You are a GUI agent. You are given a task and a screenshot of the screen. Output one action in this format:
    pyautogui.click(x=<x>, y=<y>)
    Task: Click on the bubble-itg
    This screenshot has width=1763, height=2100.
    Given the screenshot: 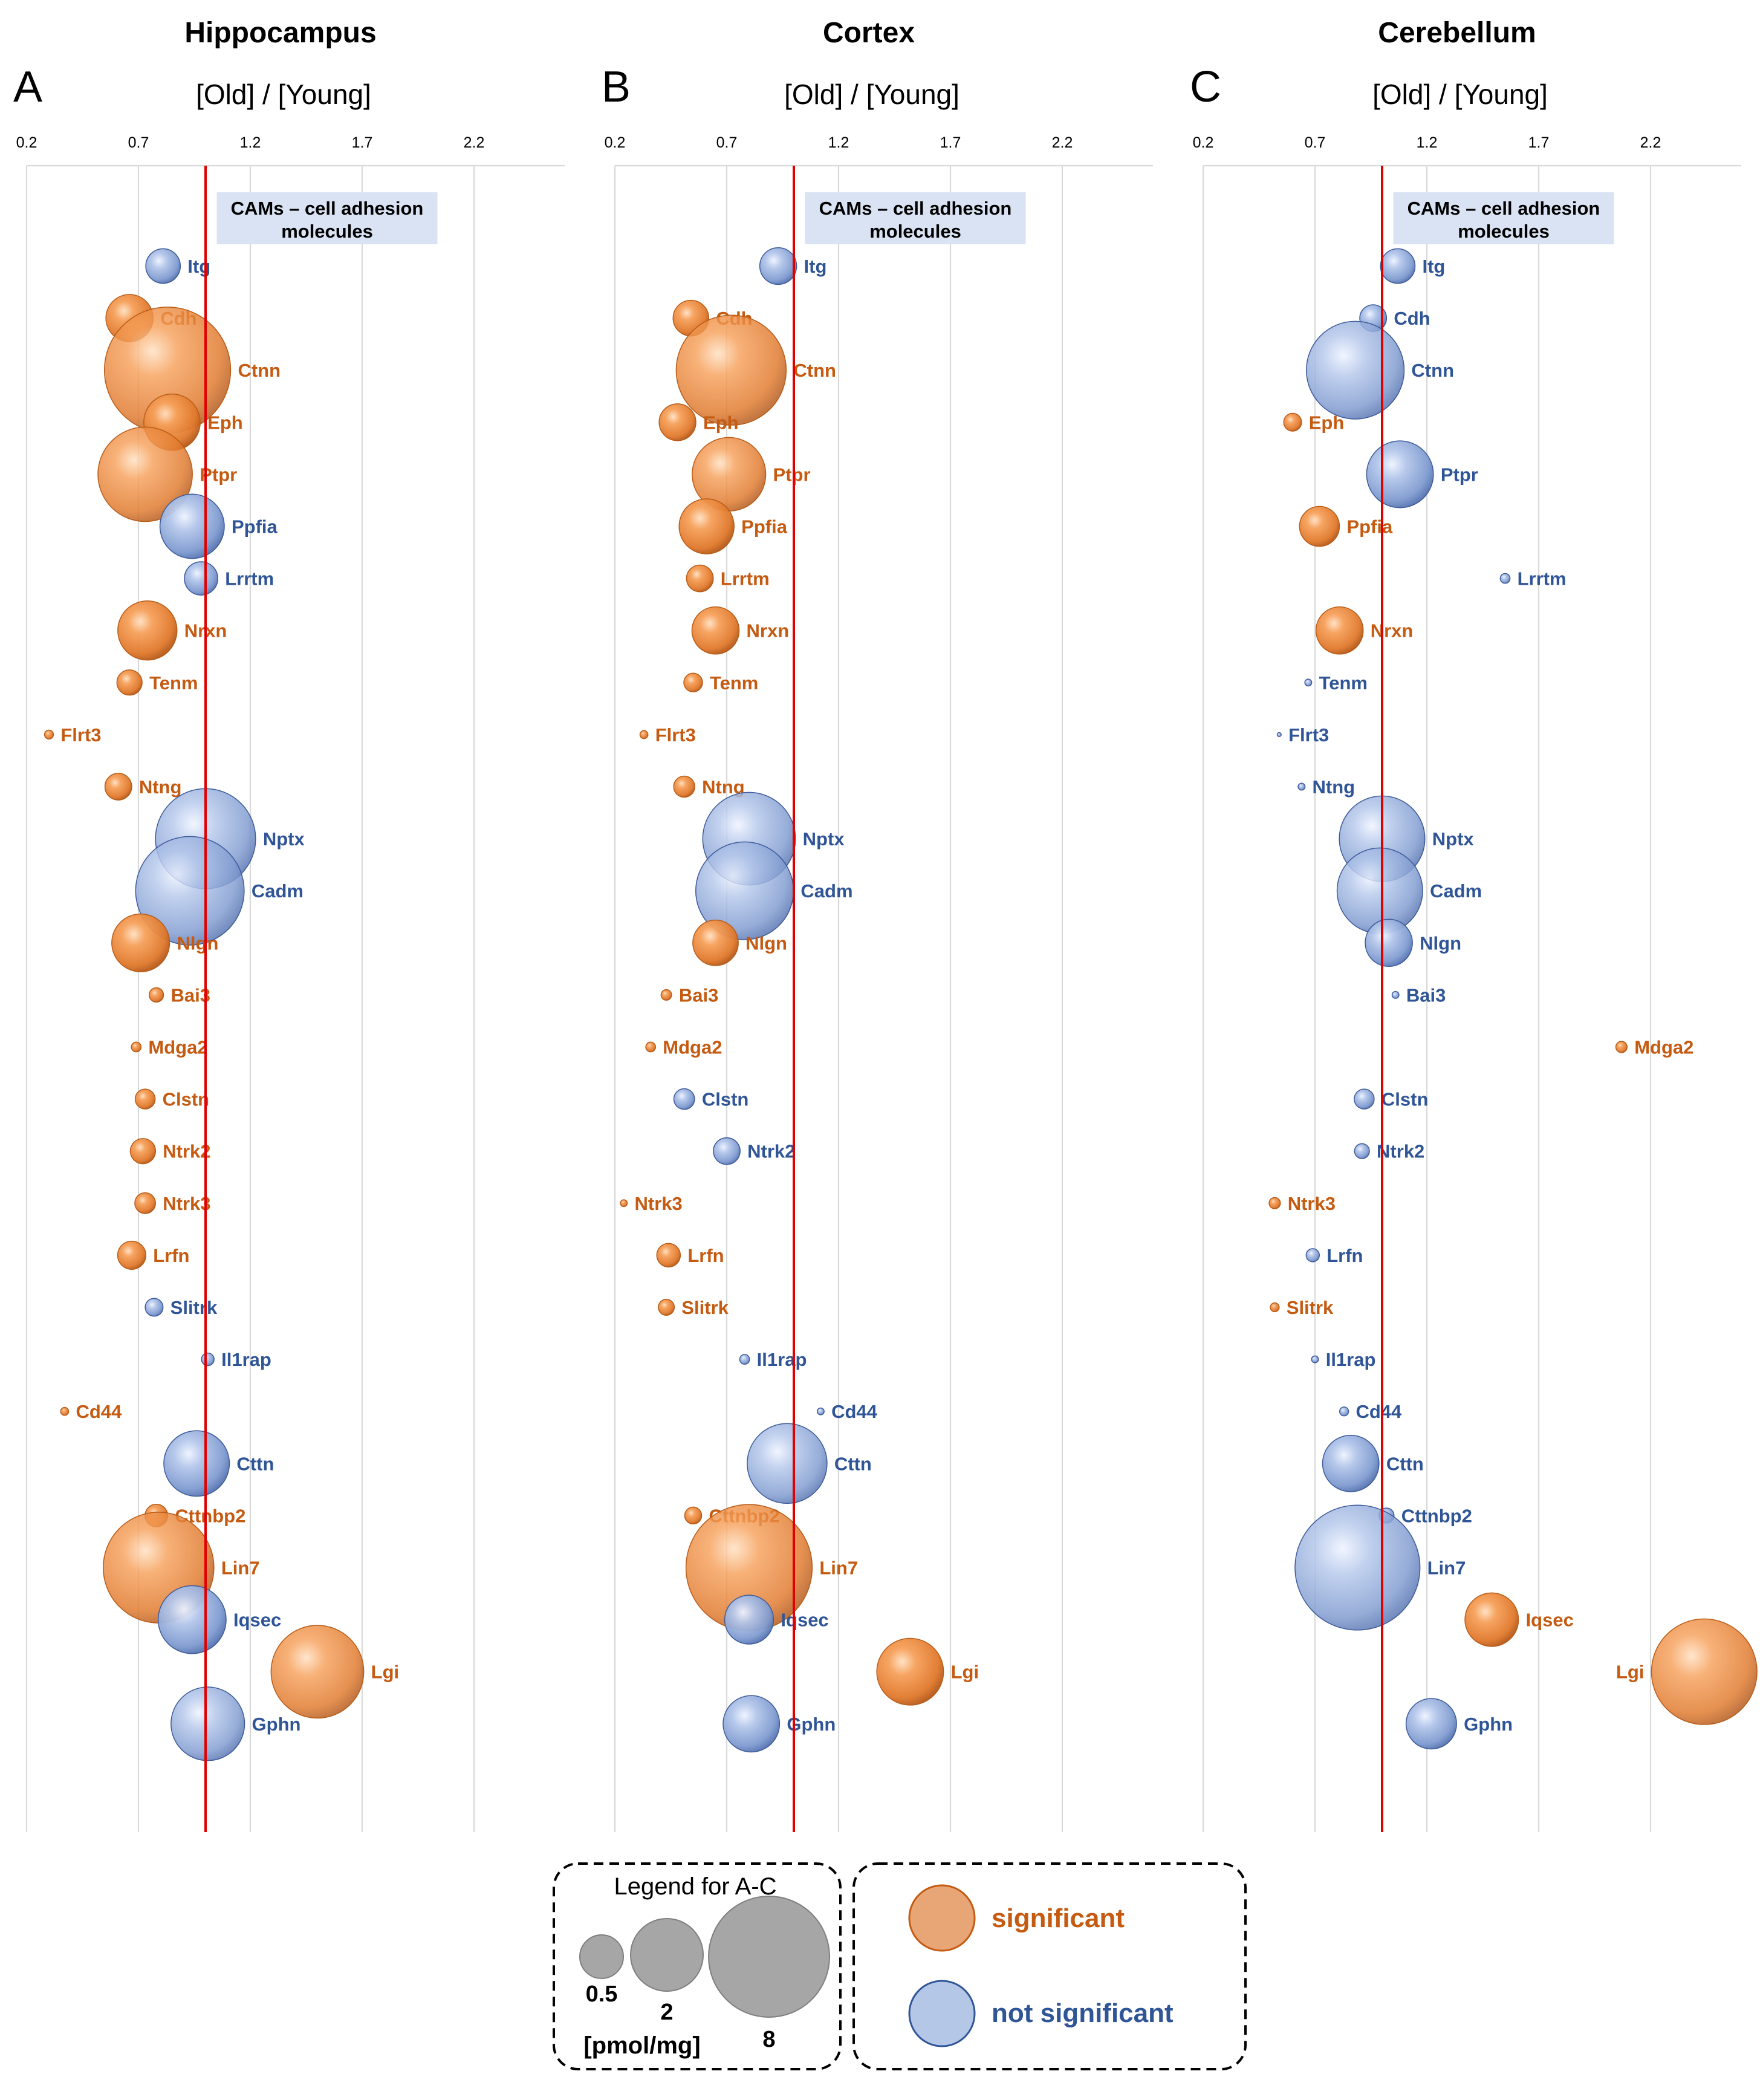 What is the action you would take?
    pyautogui.click(x=163, y=266)
    